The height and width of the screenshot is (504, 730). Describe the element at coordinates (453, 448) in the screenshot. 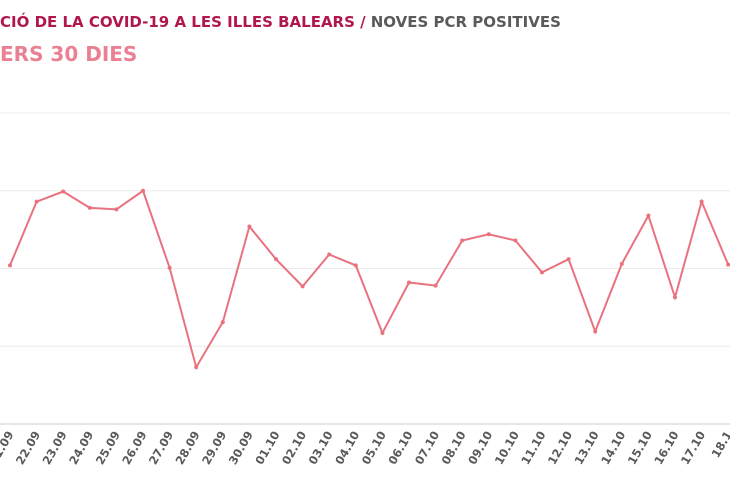

I see `x-tick-label: 08.10` at that location.